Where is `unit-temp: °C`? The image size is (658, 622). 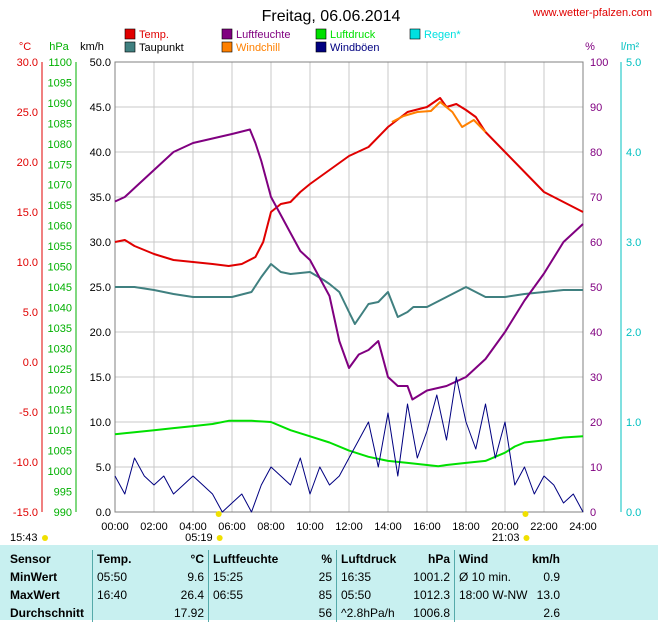
unit-temp: °C is located at coordinates (25, 47).